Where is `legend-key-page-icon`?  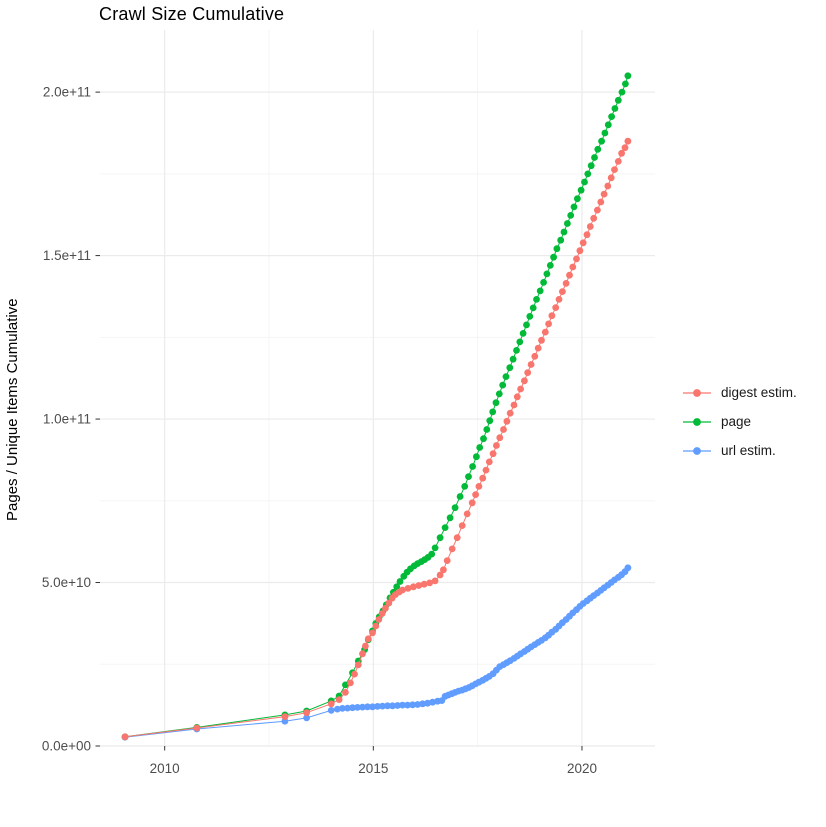
legend-key-page-icon is located at coordinates (697, 421).